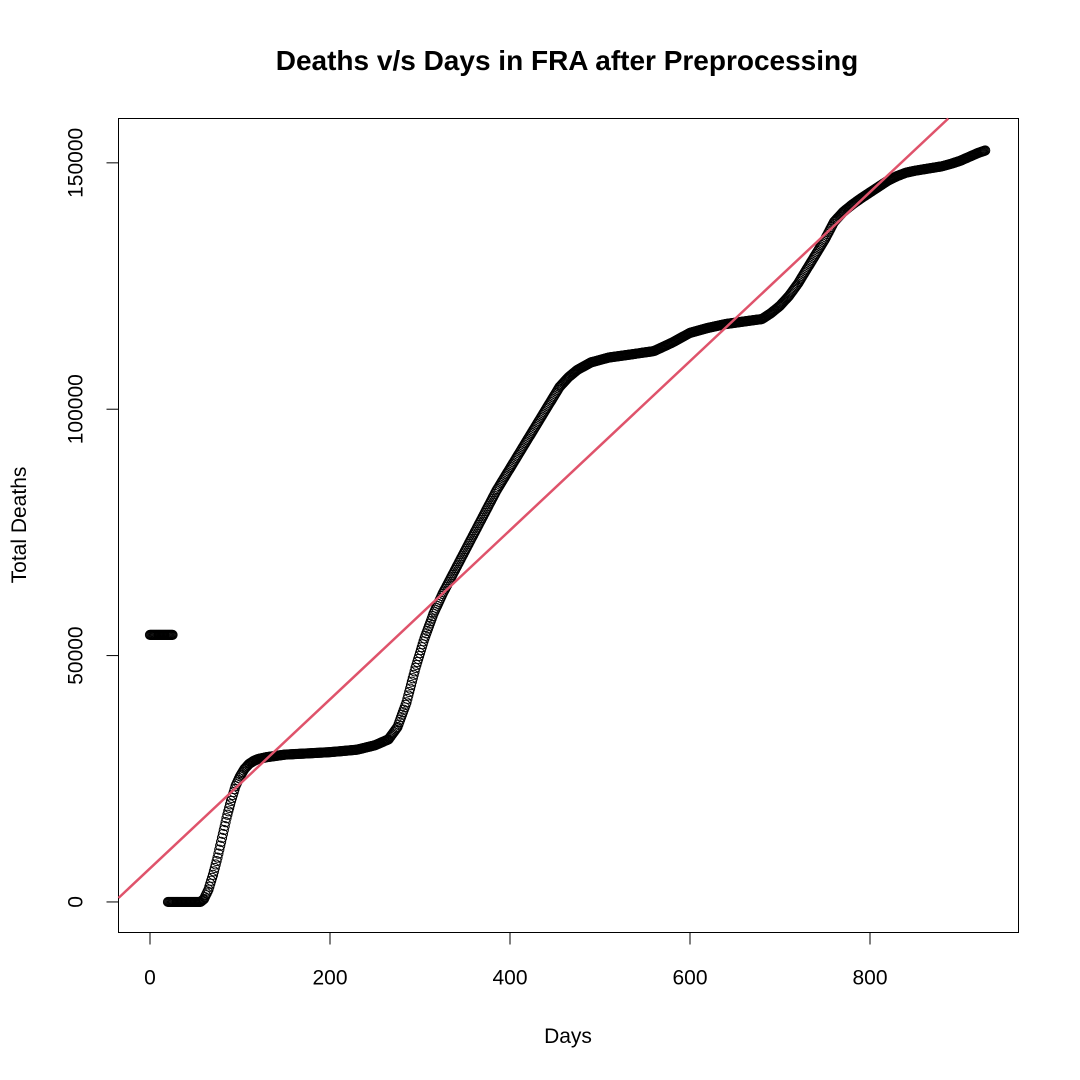  What do you see at coordinates (92, 518) in the screenshot?
I see `y-axis: 0 50000 100000 150000` at bounding box center [92, 518].